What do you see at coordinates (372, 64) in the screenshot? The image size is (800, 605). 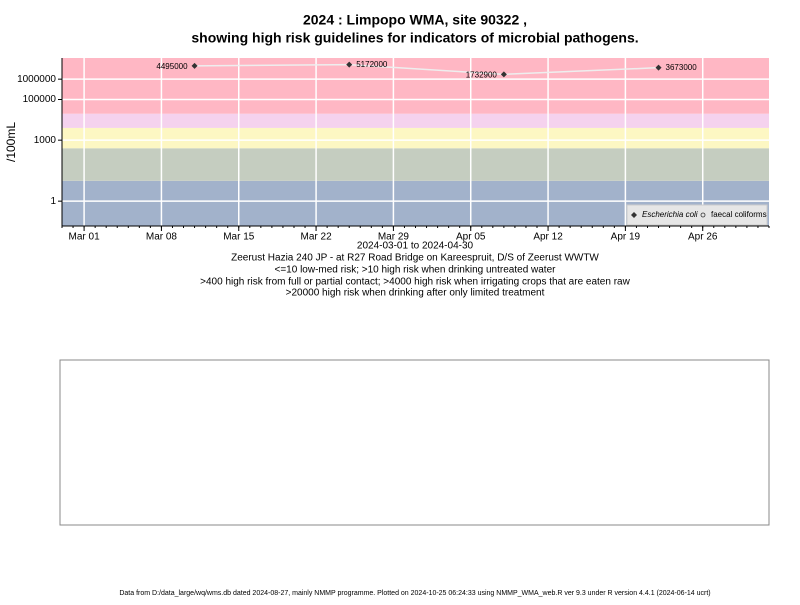 I see `data-label: 5172000` at bounding box center [372, 64].